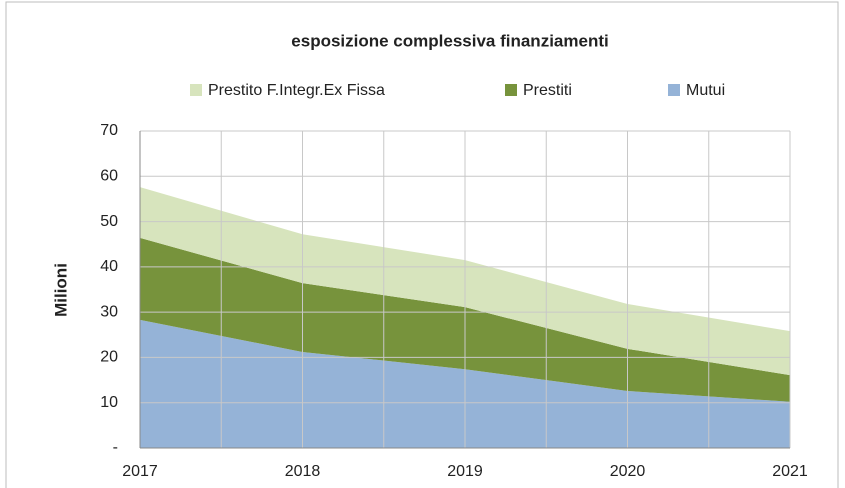 The image size is (845, 488). I want to click on y-axis-label: Milioni, so click(60, 290).